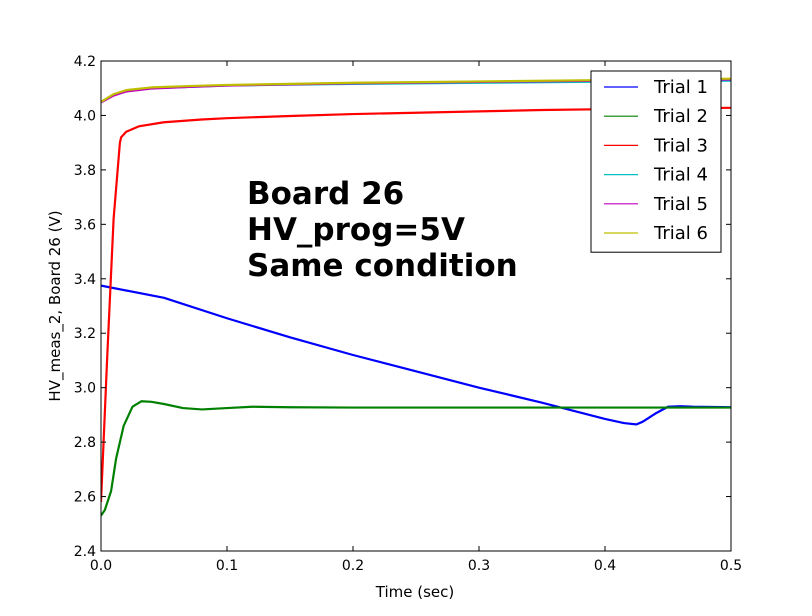 This screenshot has width=812, height=616. Describe the element at coordinates (382, 266) in the screenshot. I see `annotation-line-3: Same condition` at that location.